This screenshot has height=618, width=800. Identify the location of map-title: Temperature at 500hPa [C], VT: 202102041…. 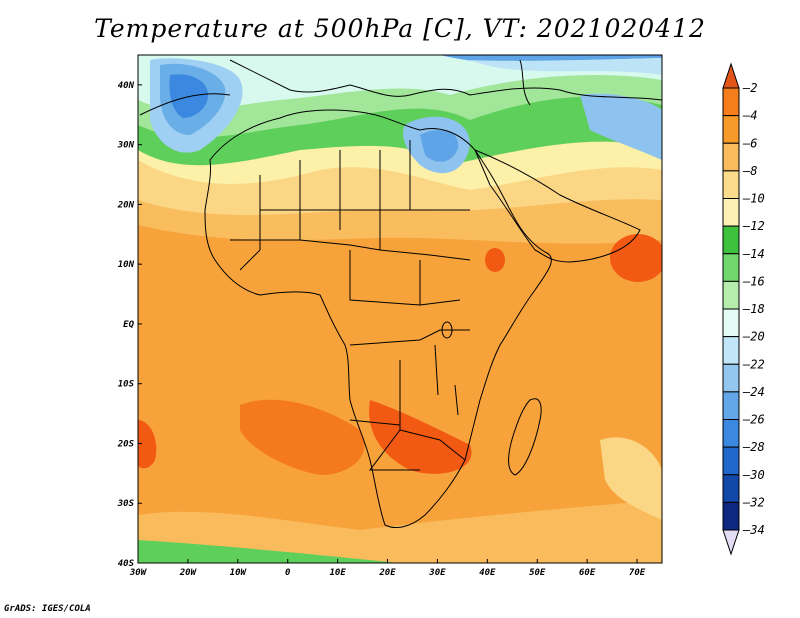
(400, 28).